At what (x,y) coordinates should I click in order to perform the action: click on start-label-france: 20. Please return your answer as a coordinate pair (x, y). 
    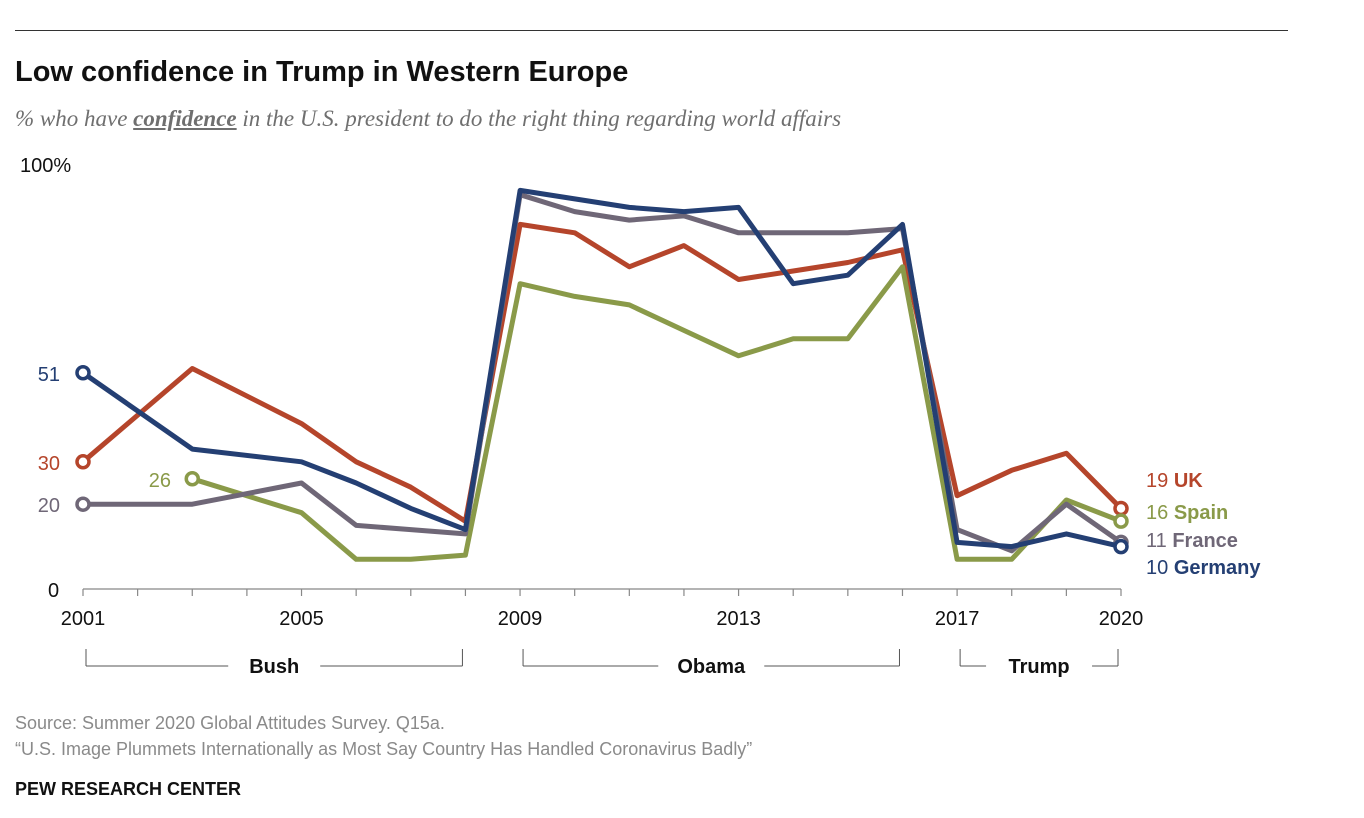
    Looking at the image, I should click on (49, 506).